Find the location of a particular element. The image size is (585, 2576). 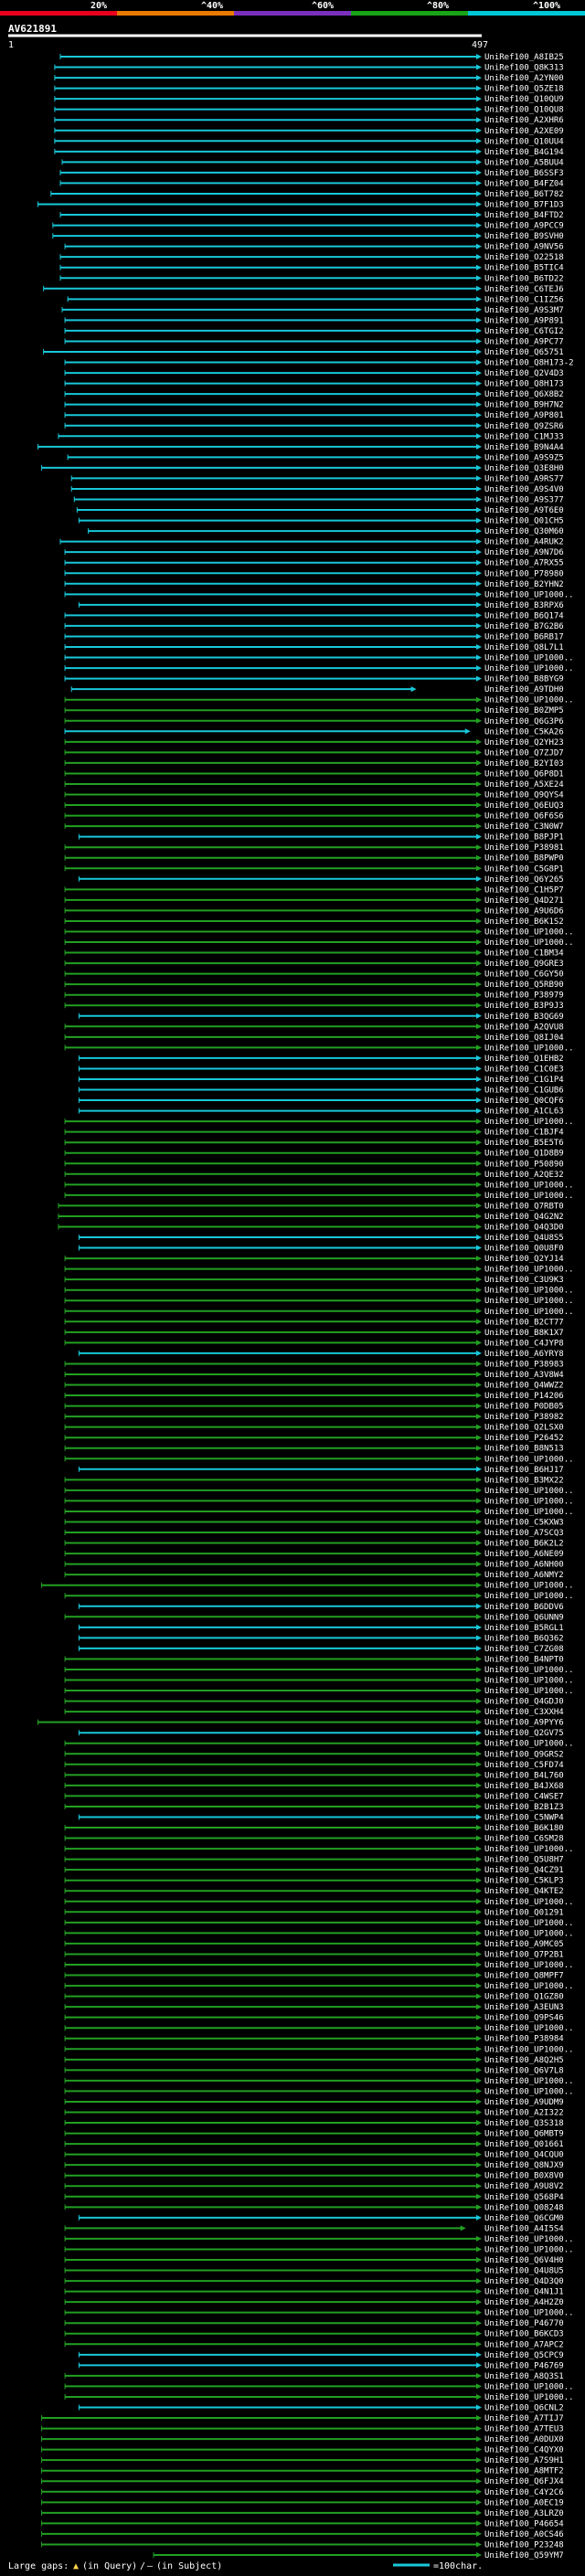

hit-label: UniRef100_Q4Q3D0 is located at coordinates (524, 1227).